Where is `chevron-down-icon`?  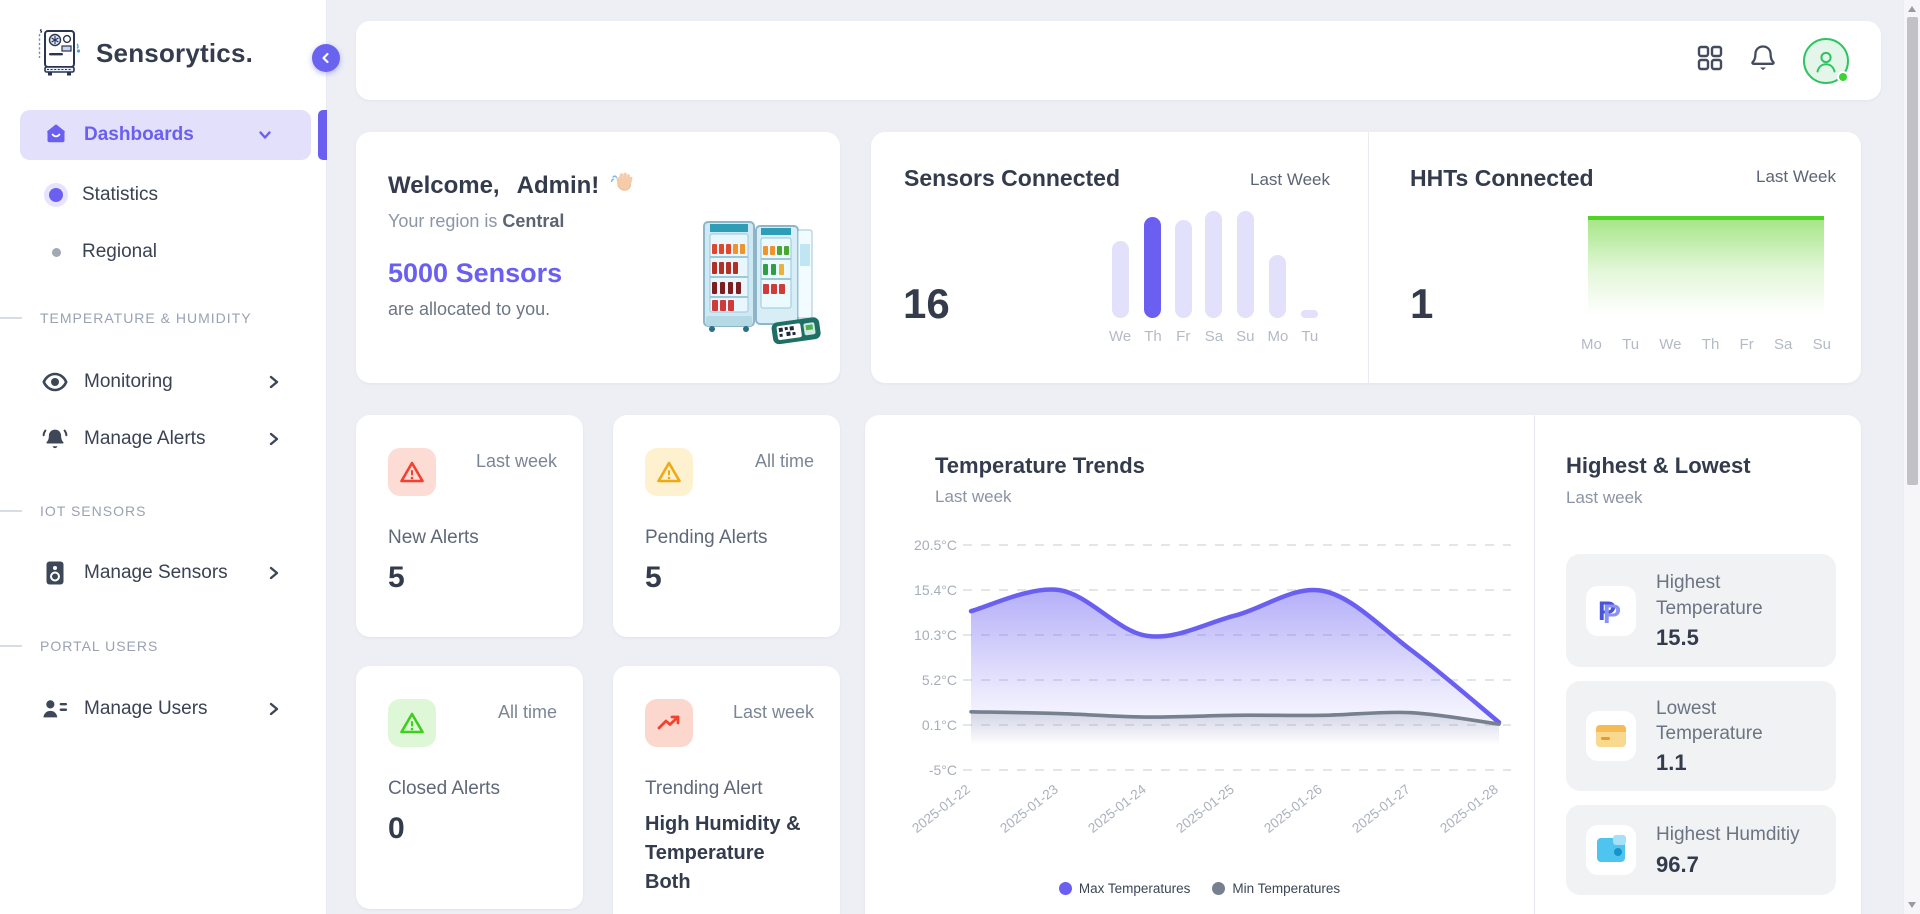 chevron-down-icon is located at coordinates (265, 135).